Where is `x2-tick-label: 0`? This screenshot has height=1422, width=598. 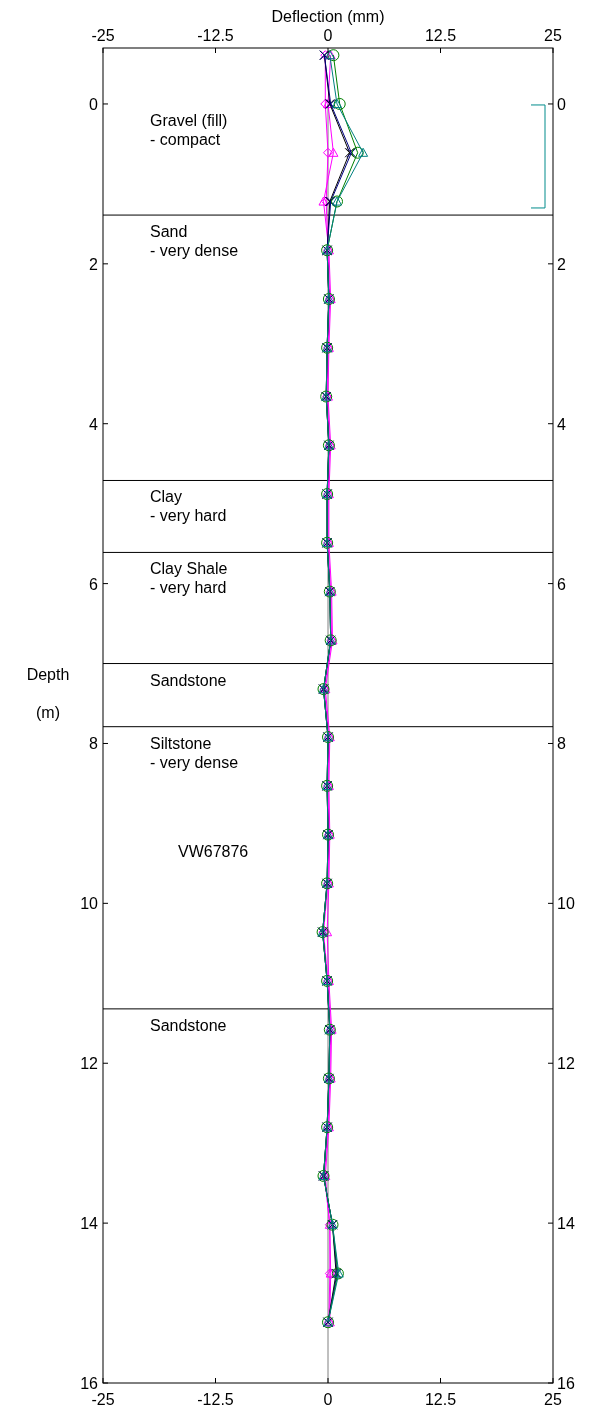
x2-tick-label: 0 is located at coordinates (328, 1399).